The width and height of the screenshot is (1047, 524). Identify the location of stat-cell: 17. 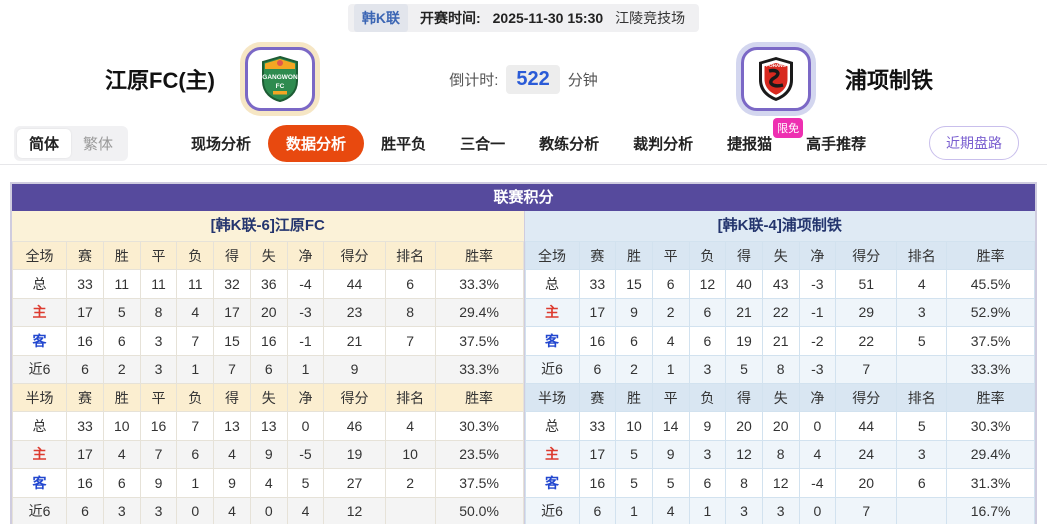
(85, 454).